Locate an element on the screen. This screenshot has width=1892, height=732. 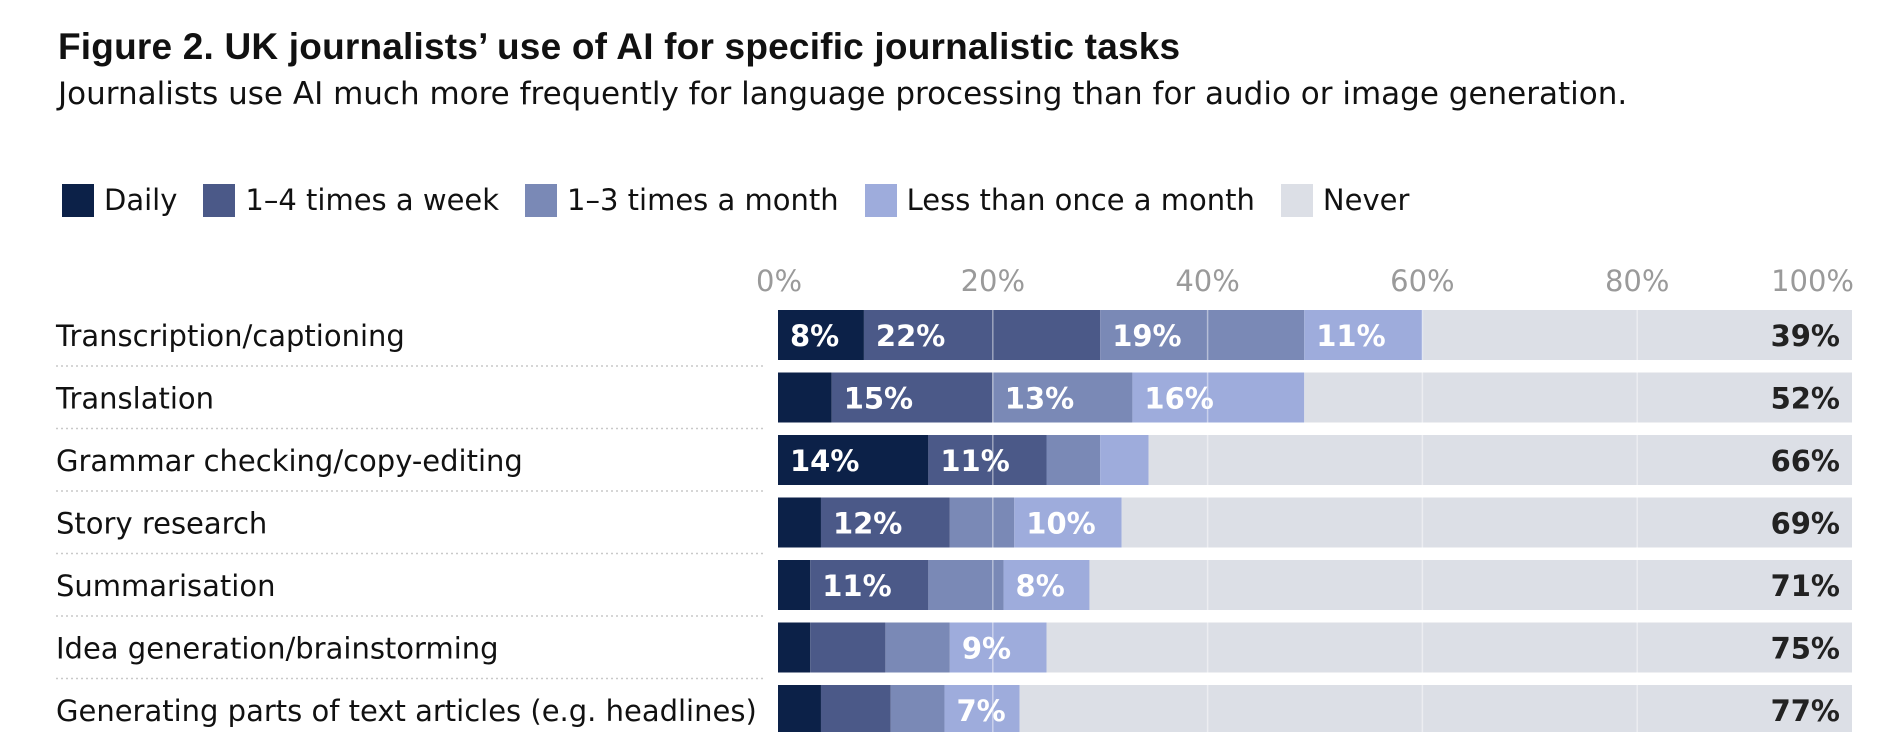
category-label-transcription-captioning: Transcription/captioning is located at coordinates (230, 336).